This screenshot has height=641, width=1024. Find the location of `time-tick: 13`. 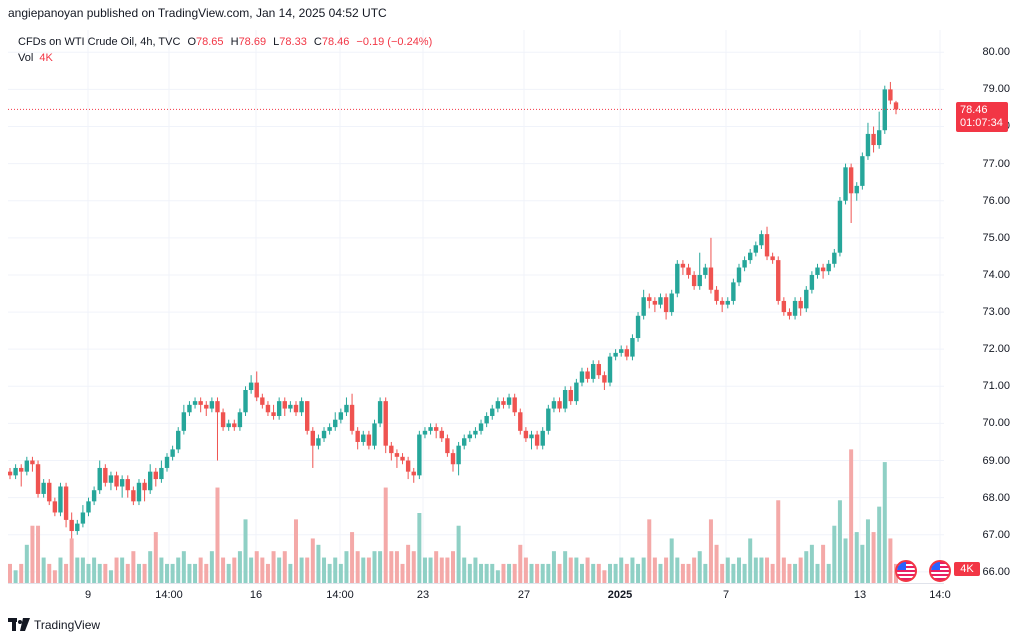

time-tick: 13 is located at coordinates (860, 595).